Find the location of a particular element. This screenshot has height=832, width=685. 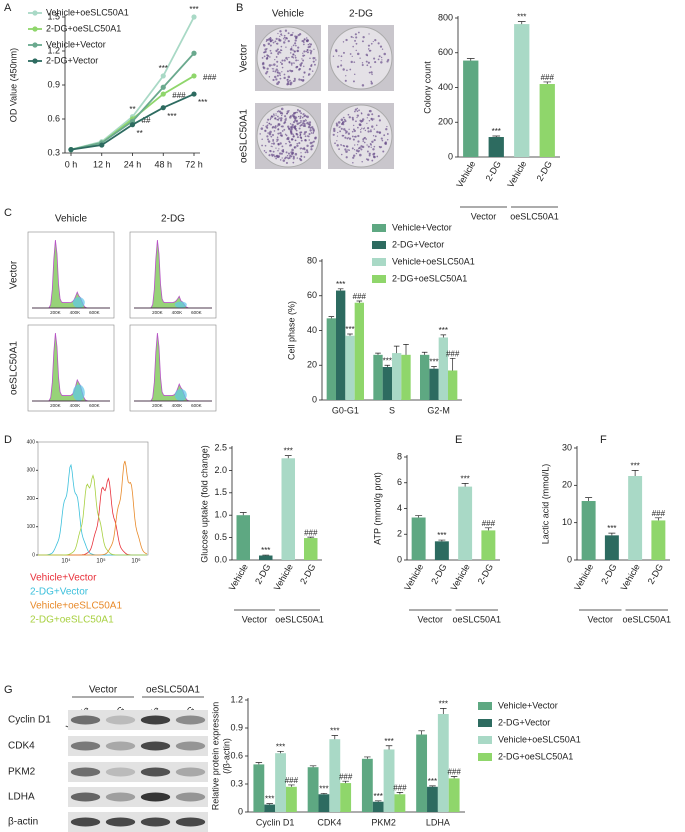

y-tick-label: 0.3 is located at coordinates (53, 152).